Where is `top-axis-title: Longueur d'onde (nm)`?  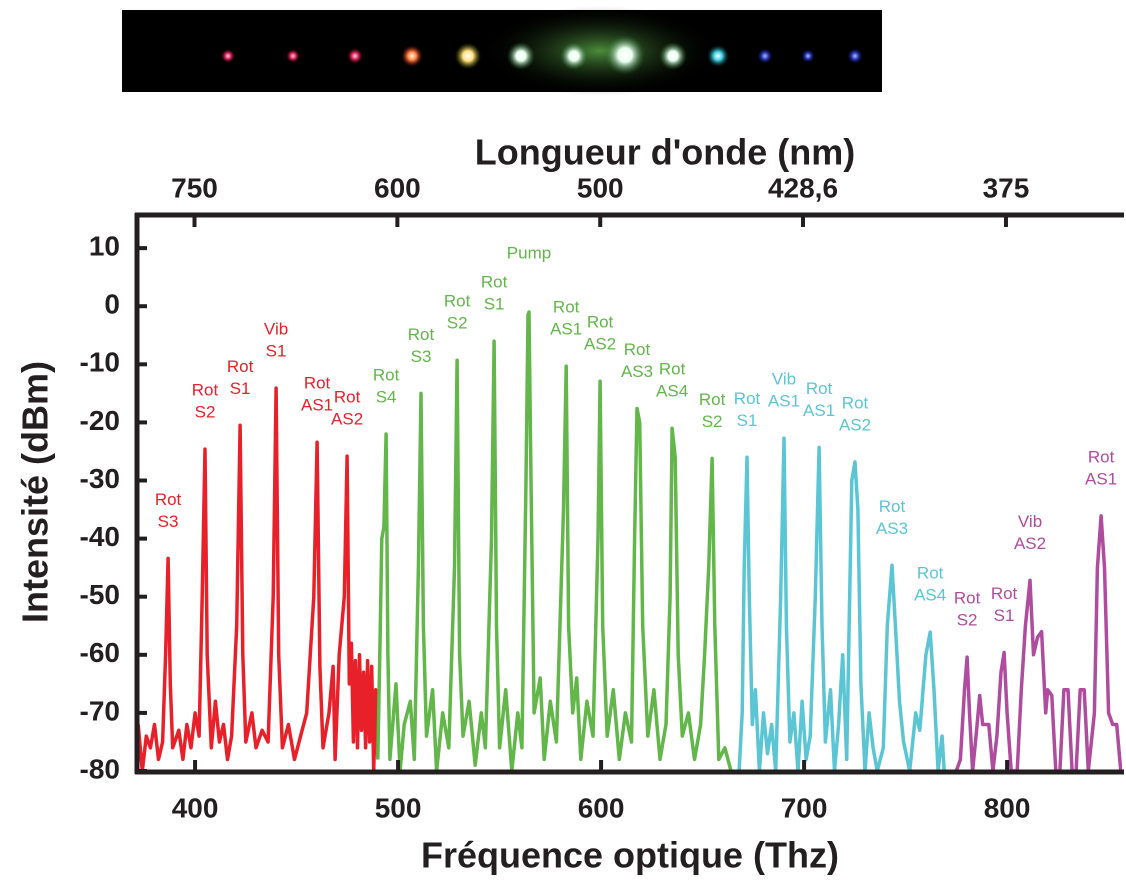 top-axis-title: Longueur d'onde (nm) is located at coordinates (665, 152).